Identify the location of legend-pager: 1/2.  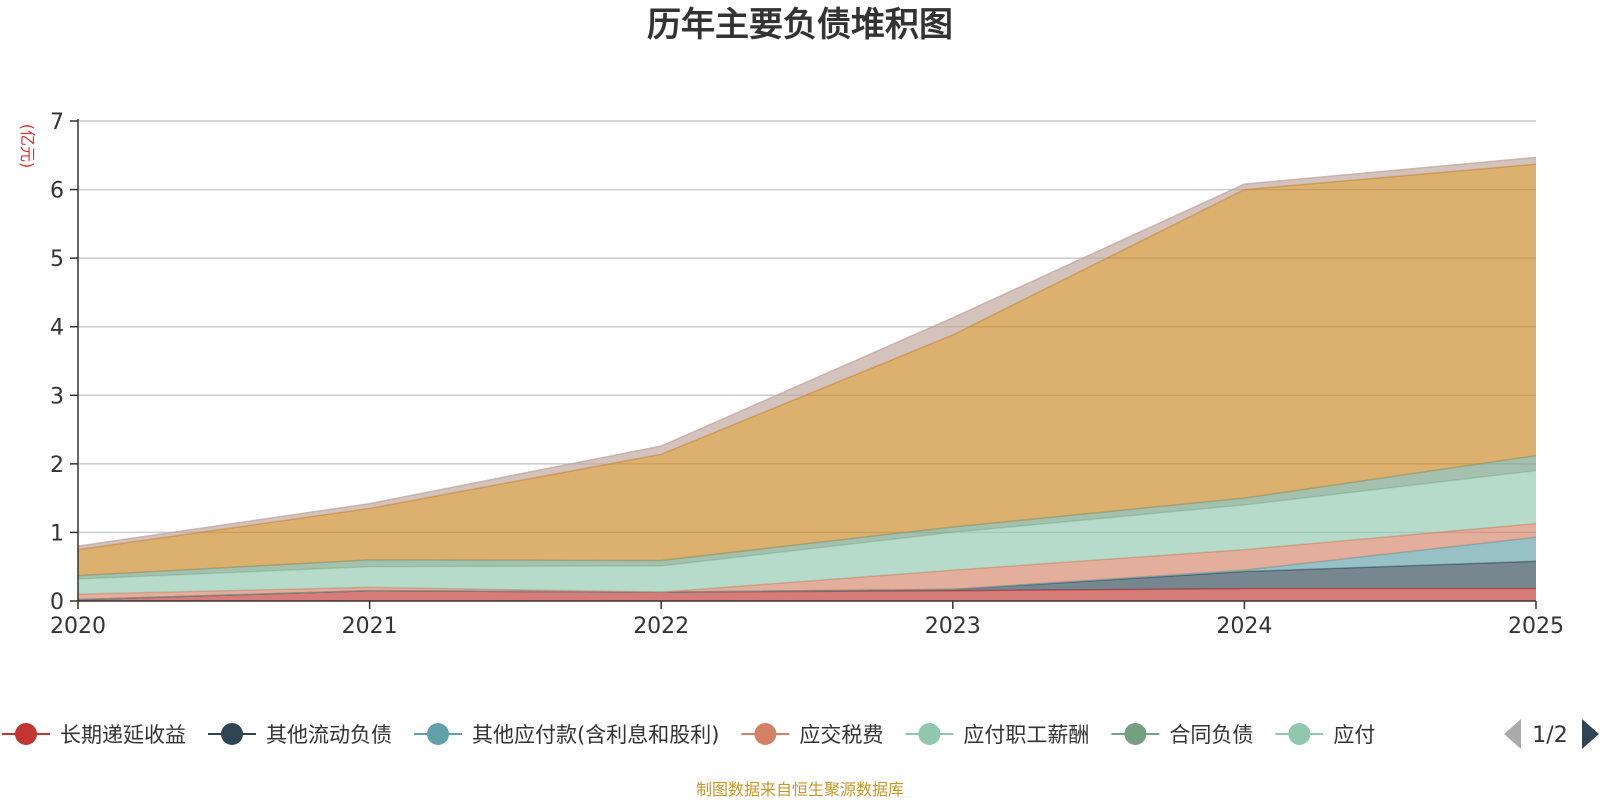
(1551, 734).